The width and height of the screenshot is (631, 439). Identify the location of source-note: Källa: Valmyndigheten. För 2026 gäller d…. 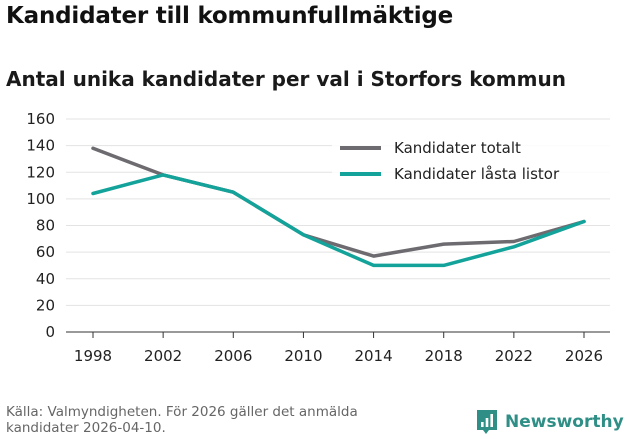
(182, 420).